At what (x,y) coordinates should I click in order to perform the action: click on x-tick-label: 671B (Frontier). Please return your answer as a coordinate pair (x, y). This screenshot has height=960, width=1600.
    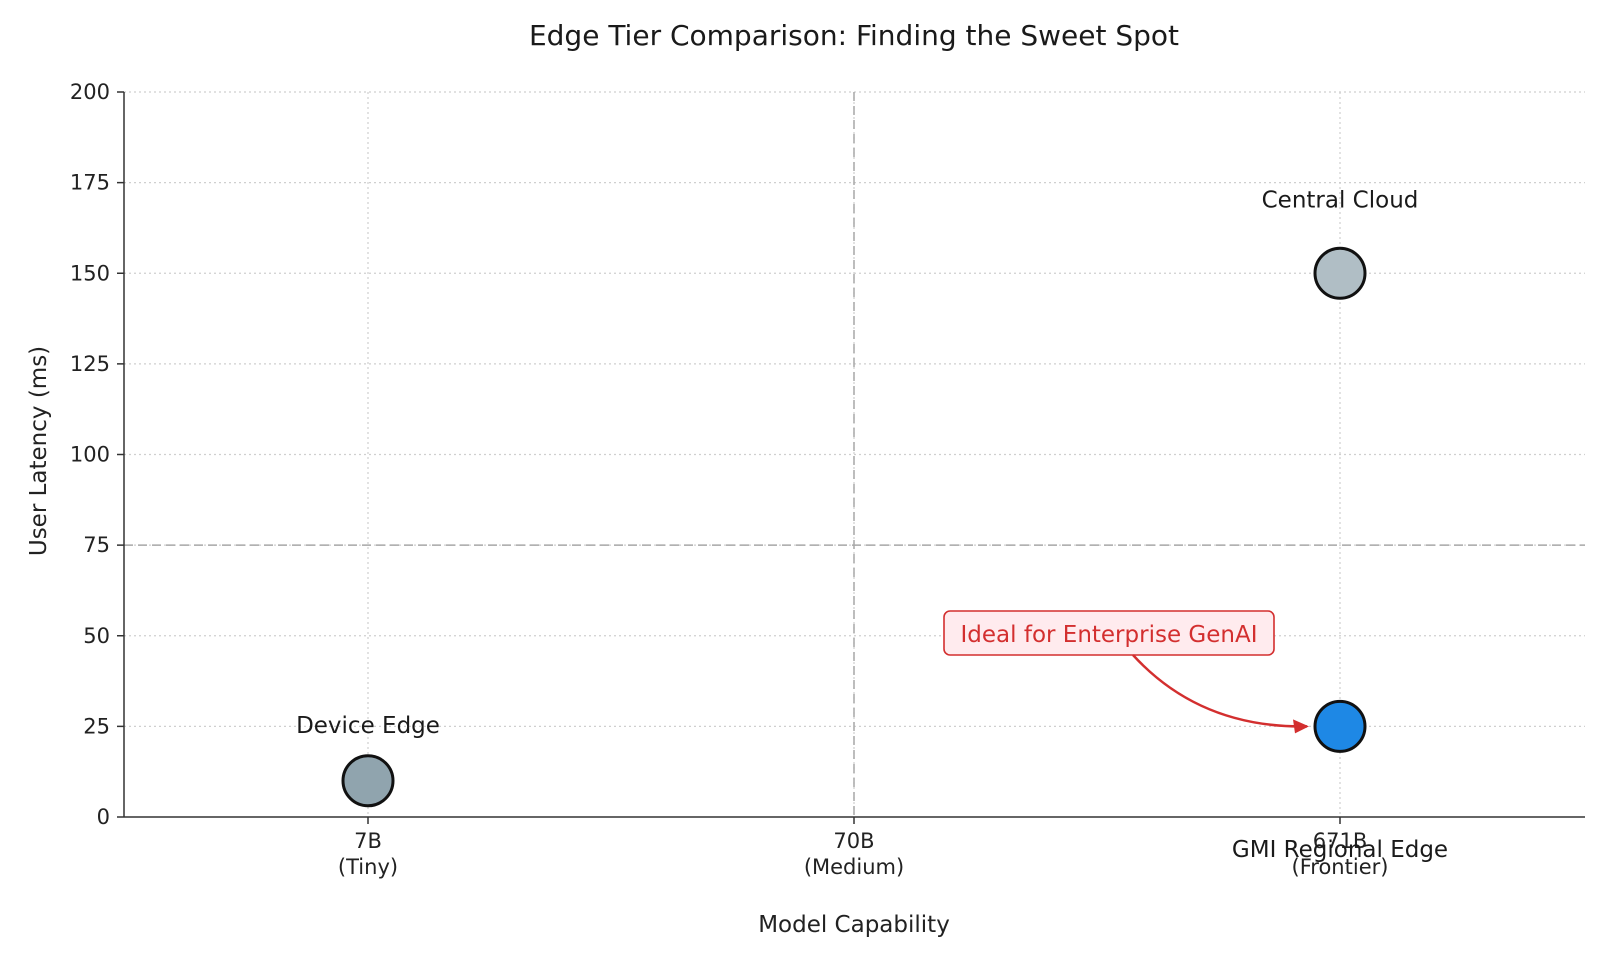
    Looking at the image, I should click on (1340, 854).